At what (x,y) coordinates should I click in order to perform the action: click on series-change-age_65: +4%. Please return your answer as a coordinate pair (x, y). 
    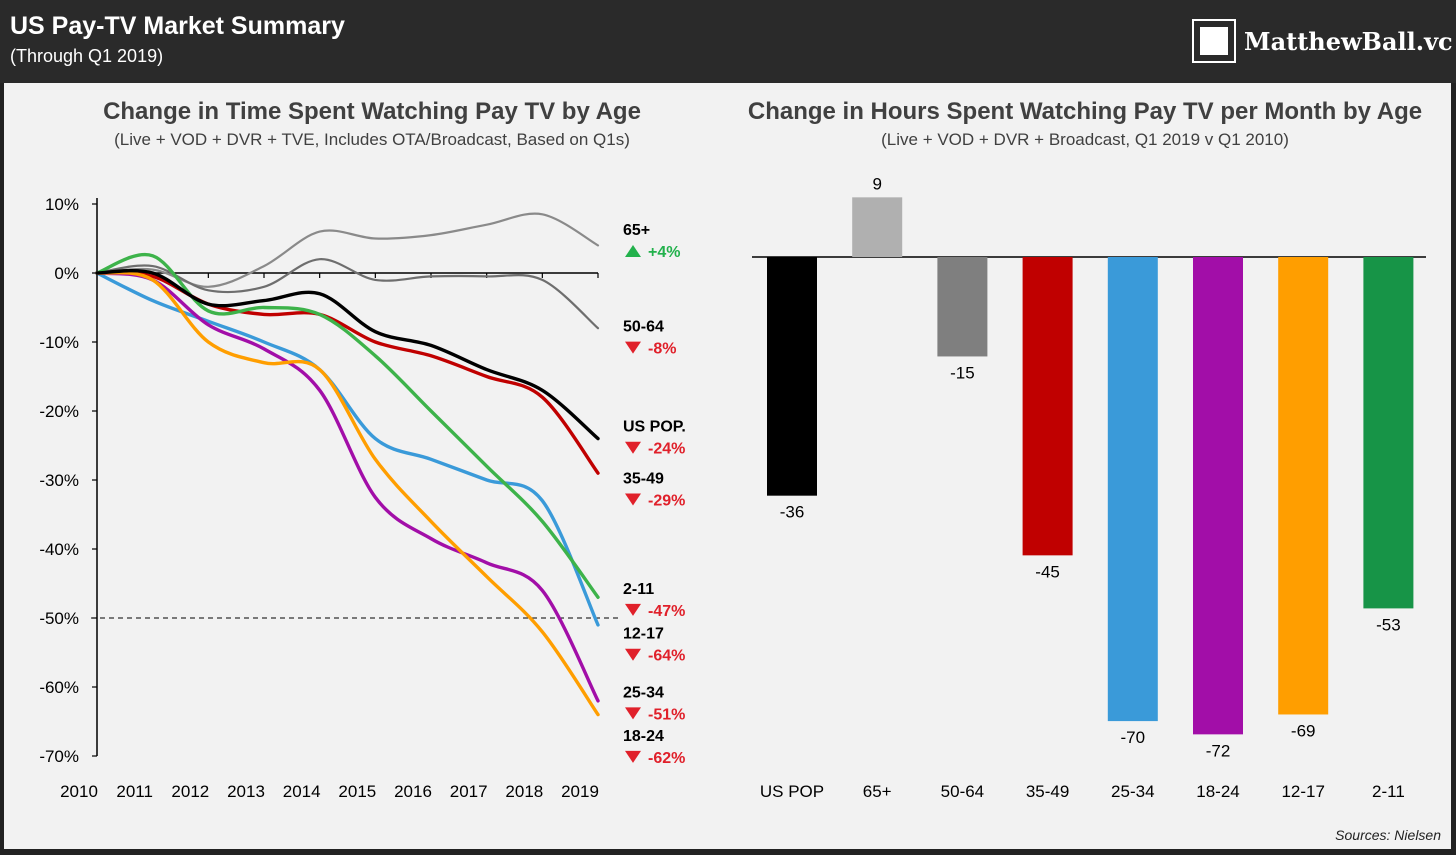
    Looking at the image, I should click on (664, 252).